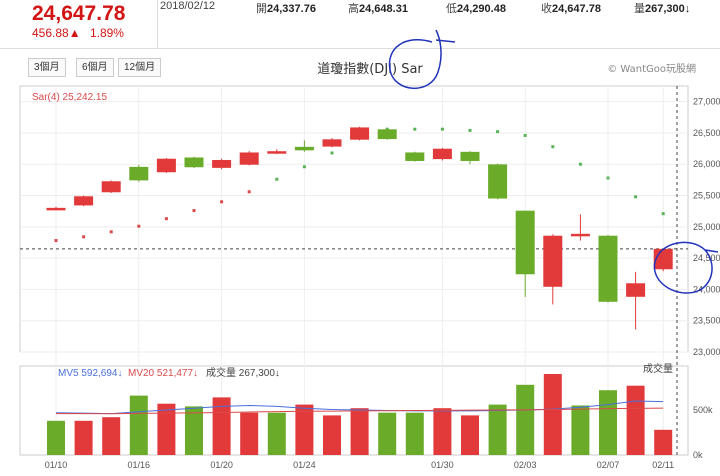 The height and width of the screenshot is (476, 720). What do you see at coordinates (359, 407) in the screenshot?
I see `mv5-line` at bounding box center [359, 407].